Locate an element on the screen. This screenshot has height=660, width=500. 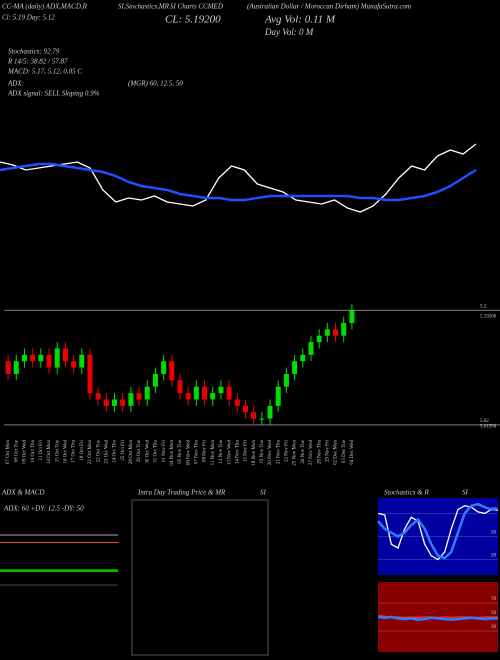
header-text: SI,Stochastics,MR is located at coordinates (144, 7).